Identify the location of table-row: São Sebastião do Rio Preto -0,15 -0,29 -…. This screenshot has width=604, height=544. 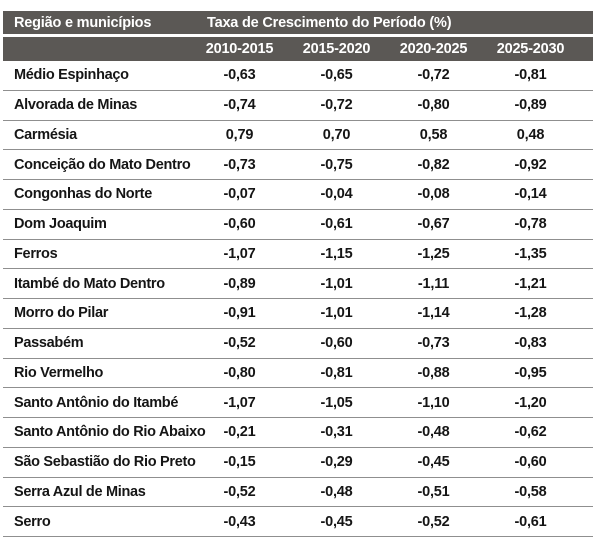
(298, 462).